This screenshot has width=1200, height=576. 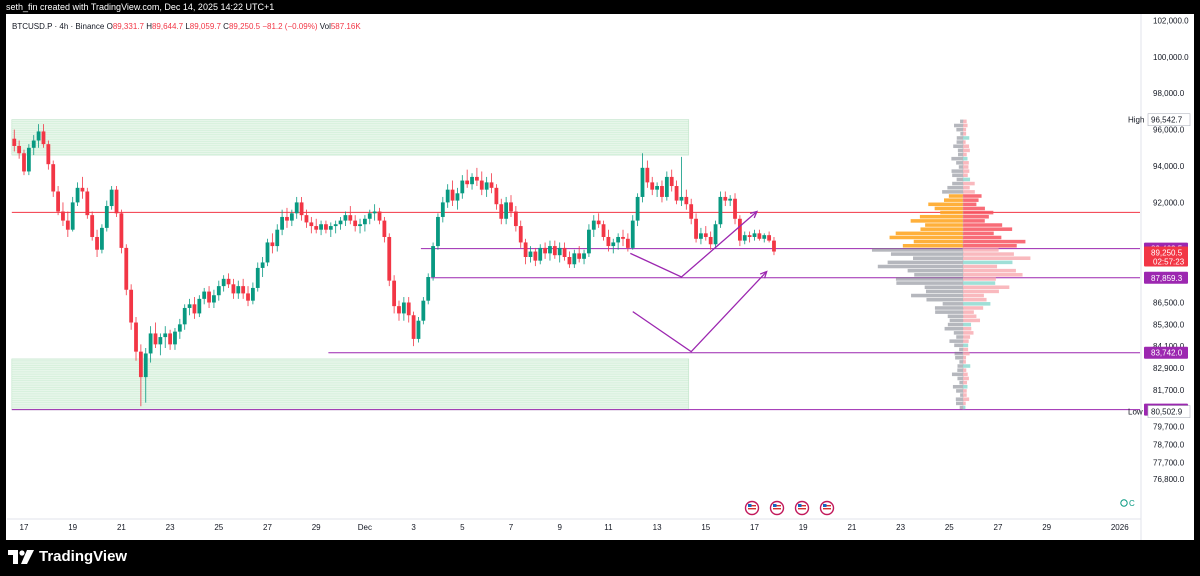 I want to click on economic-events, so click(x=789, y=508).